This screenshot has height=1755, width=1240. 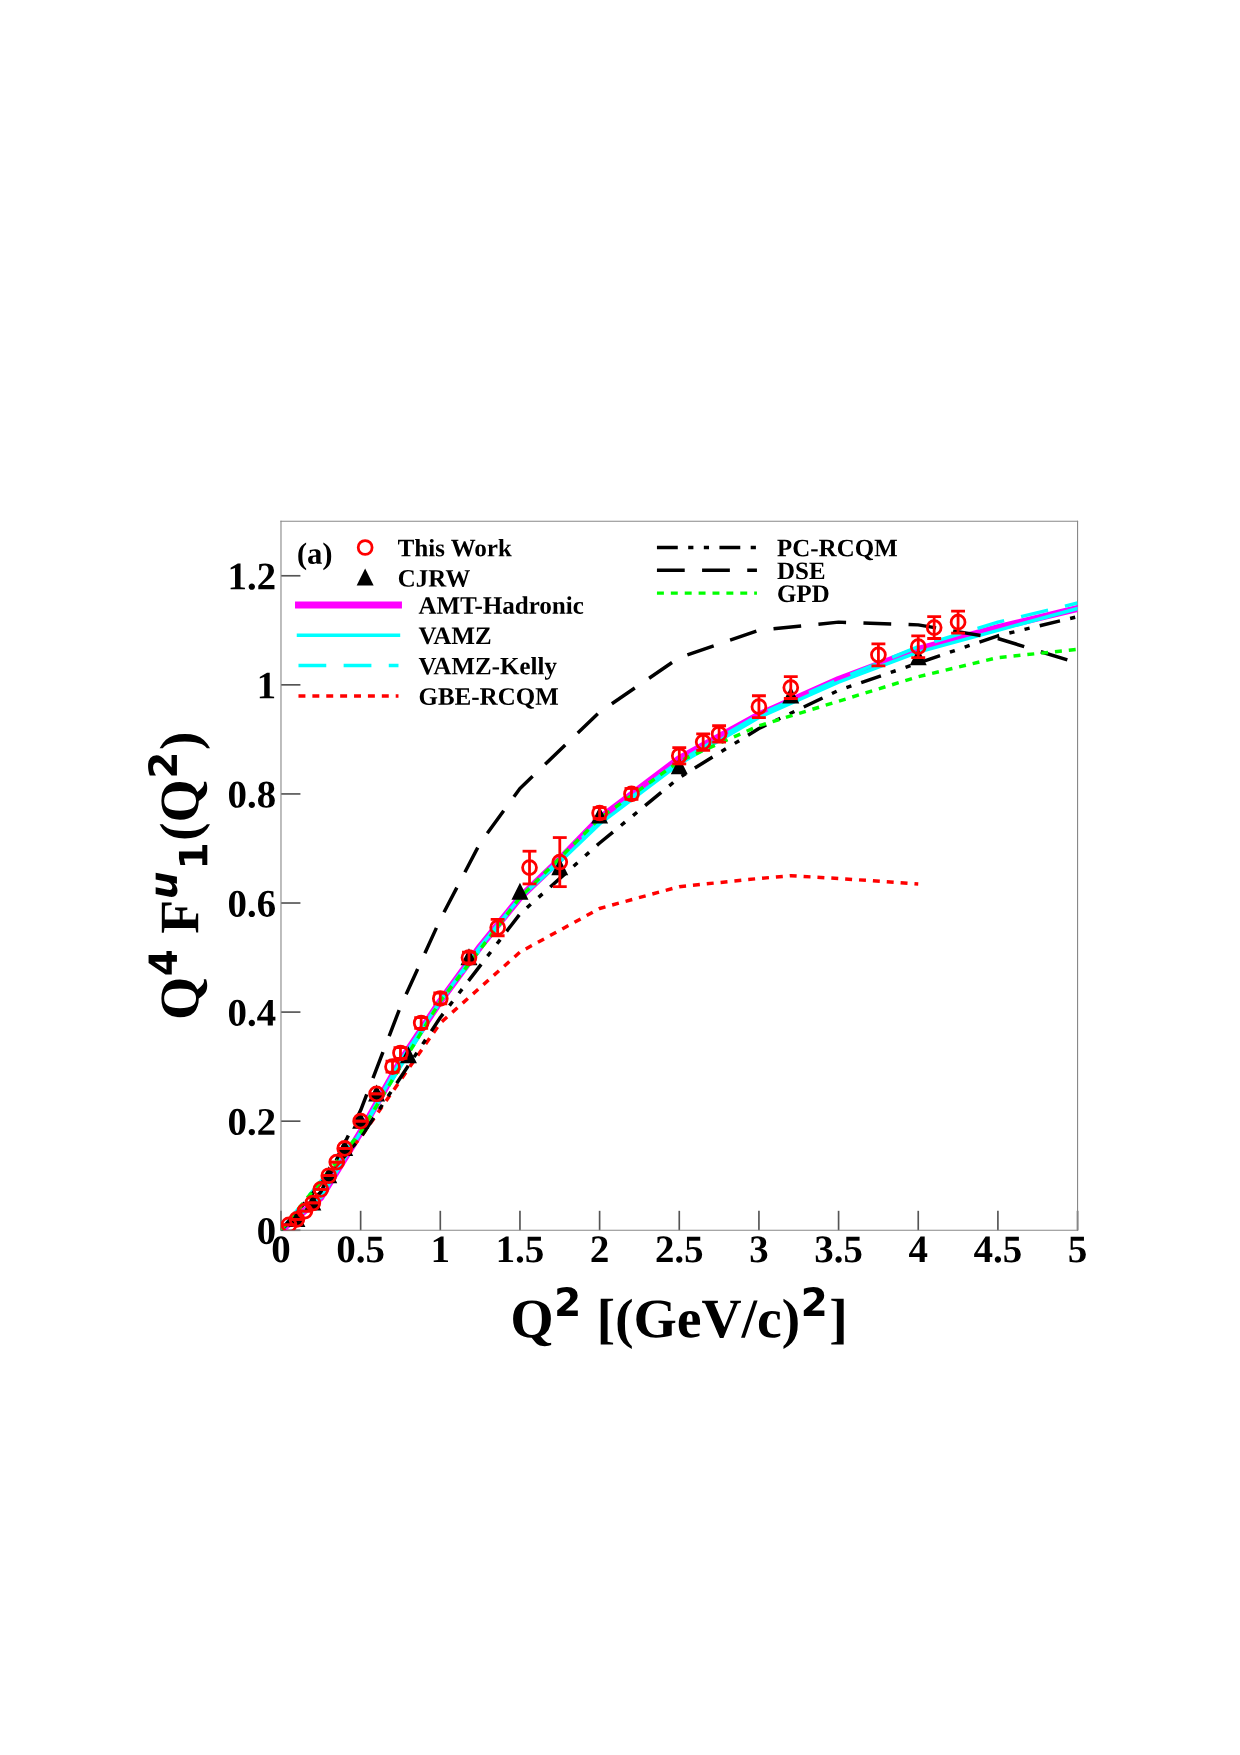 What do you see at coordinates (252, 576) in the screenshot?
I see `y-tick-label: 1.2` at bounding box center [252, 576].